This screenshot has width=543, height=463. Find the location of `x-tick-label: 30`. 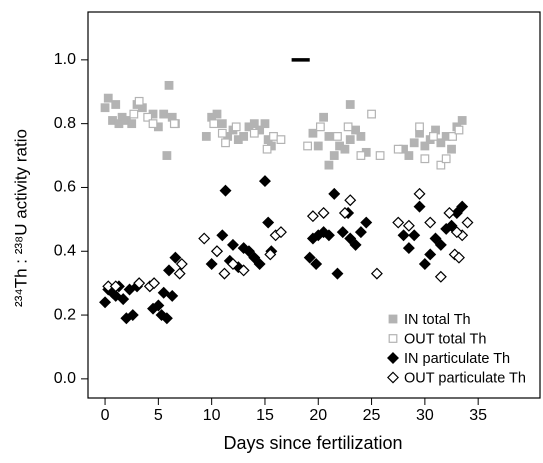

x-tick-label: 30 is located at coordinates (425, 415).